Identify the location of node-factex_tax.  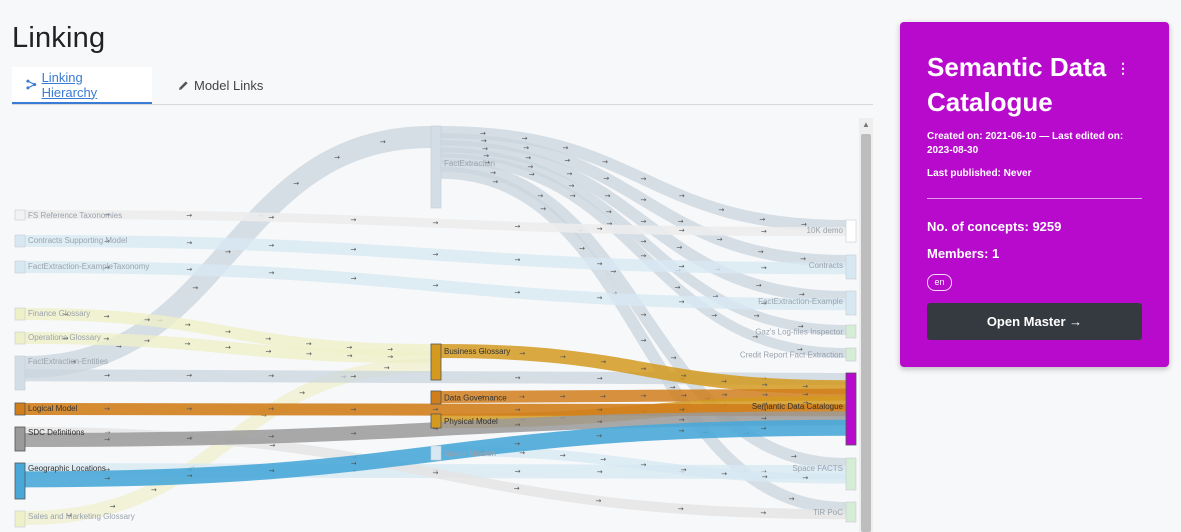
(20, 267).